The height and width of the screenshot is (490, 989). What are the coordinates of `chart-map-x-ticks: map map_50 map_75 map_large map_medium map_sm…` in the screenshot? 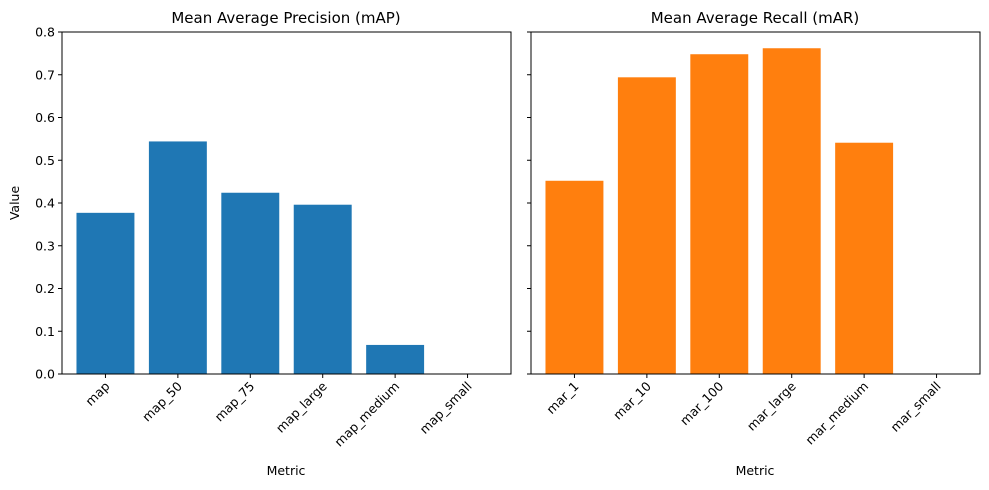 It's located at (278, 412).